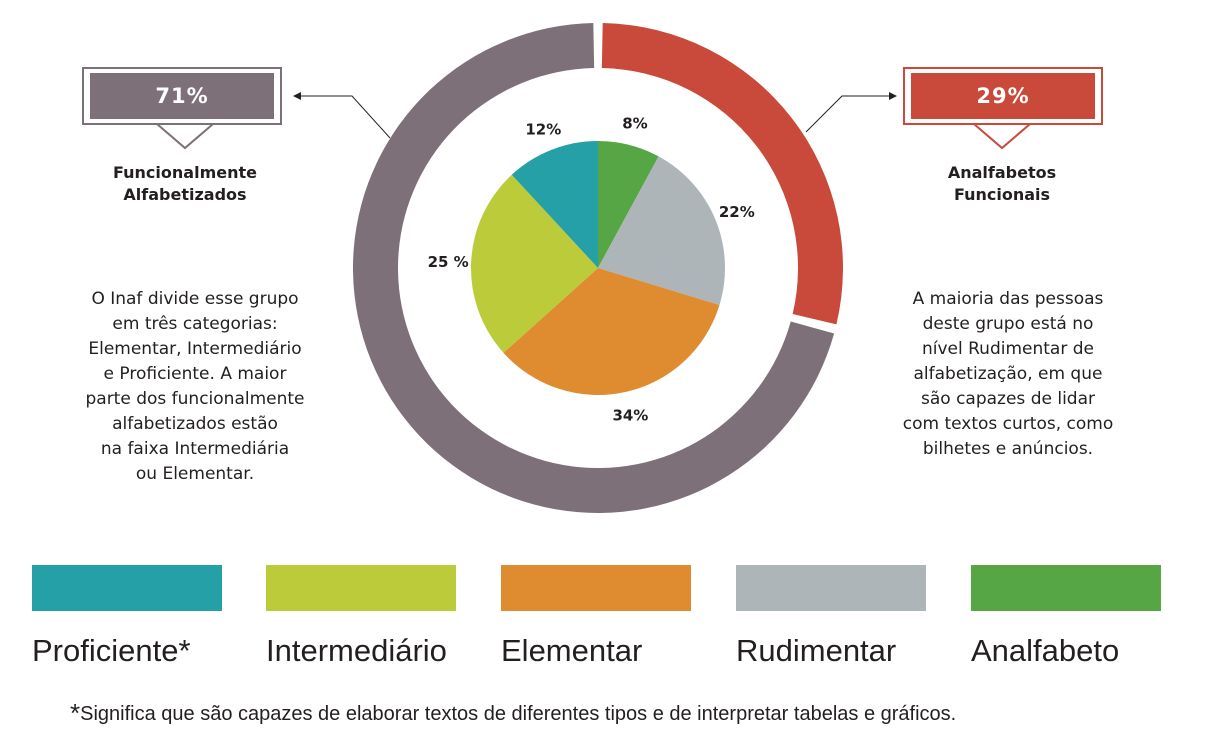  I want to click on right-callout-pointer, so click(1002, 136).